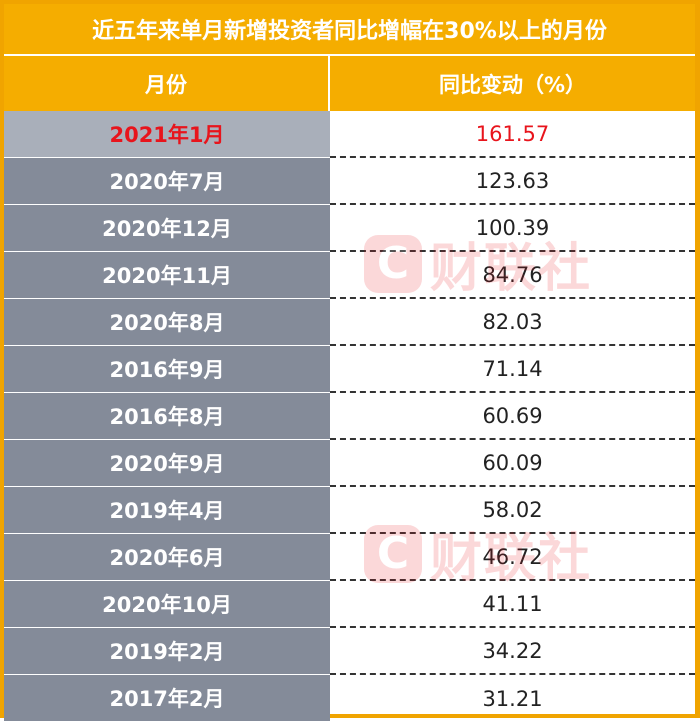 Image resolution: width=700 pixels, height=722 pixels. Describe the element at coordinates (167, 557) in the screenshot. I see `month-cell: 2020年6月` at that location.